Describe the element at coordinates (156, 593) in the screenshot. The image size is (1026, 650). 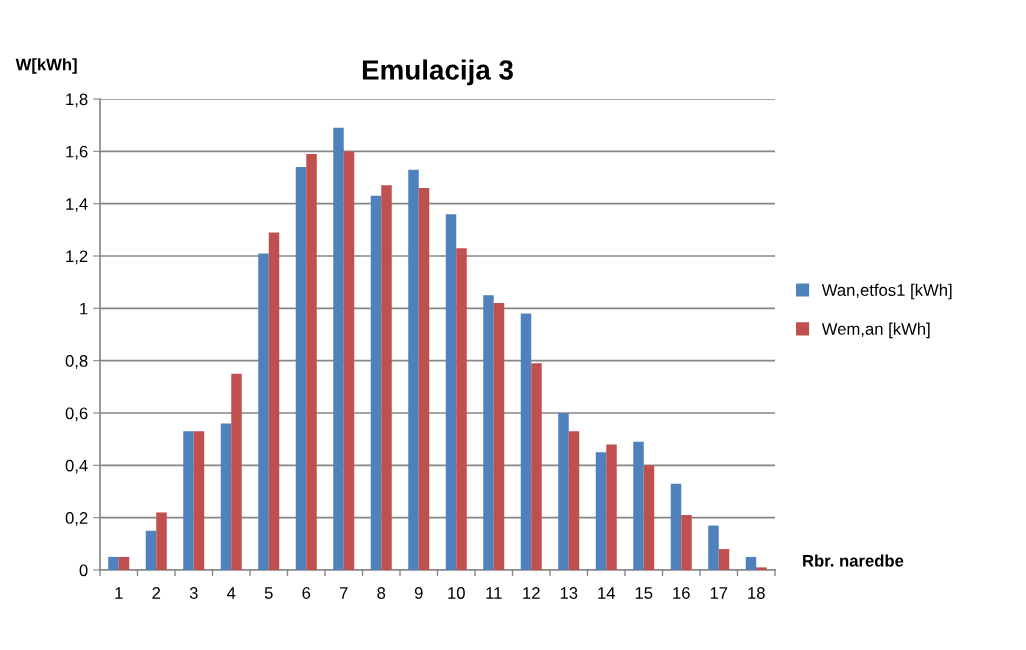
I see `x-tick-label: 2` at that location.